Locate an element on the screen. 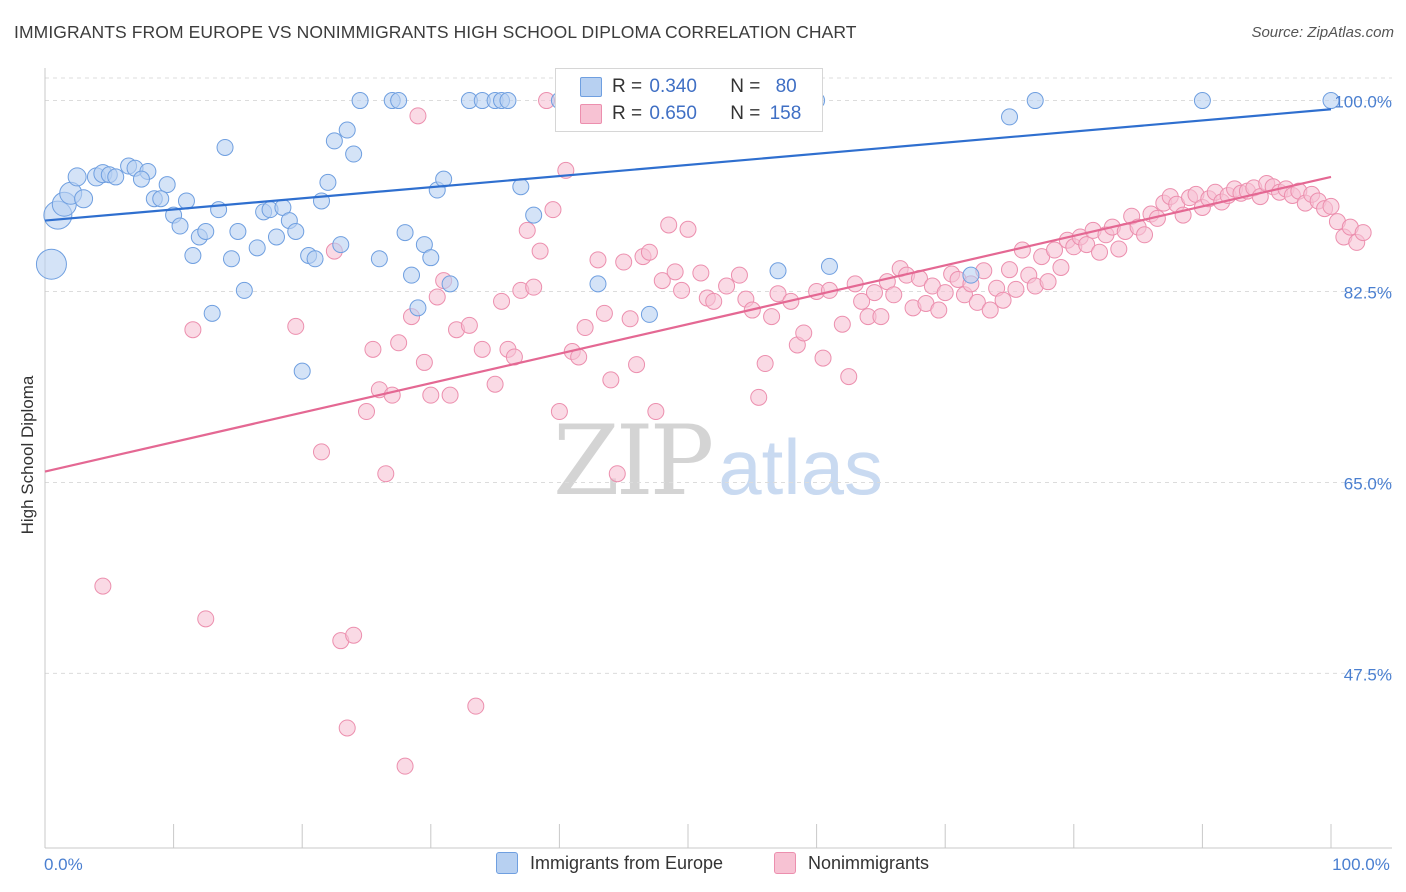 This screenshot has height=892, width=1406. legend-item-nonimmigrants: Nonimmigrants is located at coordinates (851, 863).